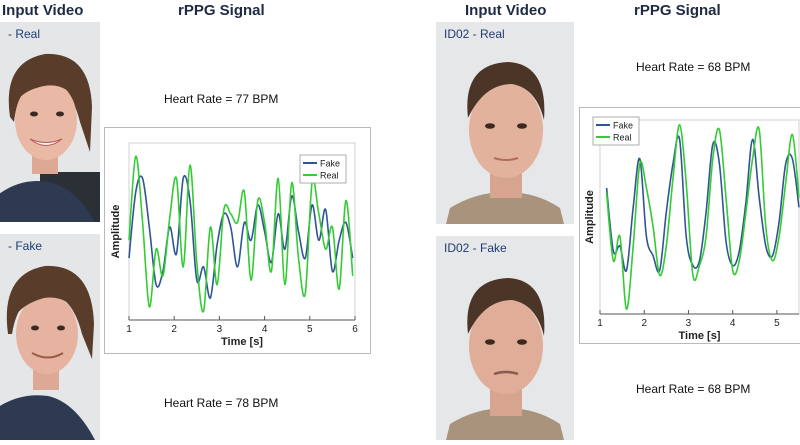 This screenshot has width=800, height=445. I want to click on left-chart-x-tick-label: 1, so click(129, 329).